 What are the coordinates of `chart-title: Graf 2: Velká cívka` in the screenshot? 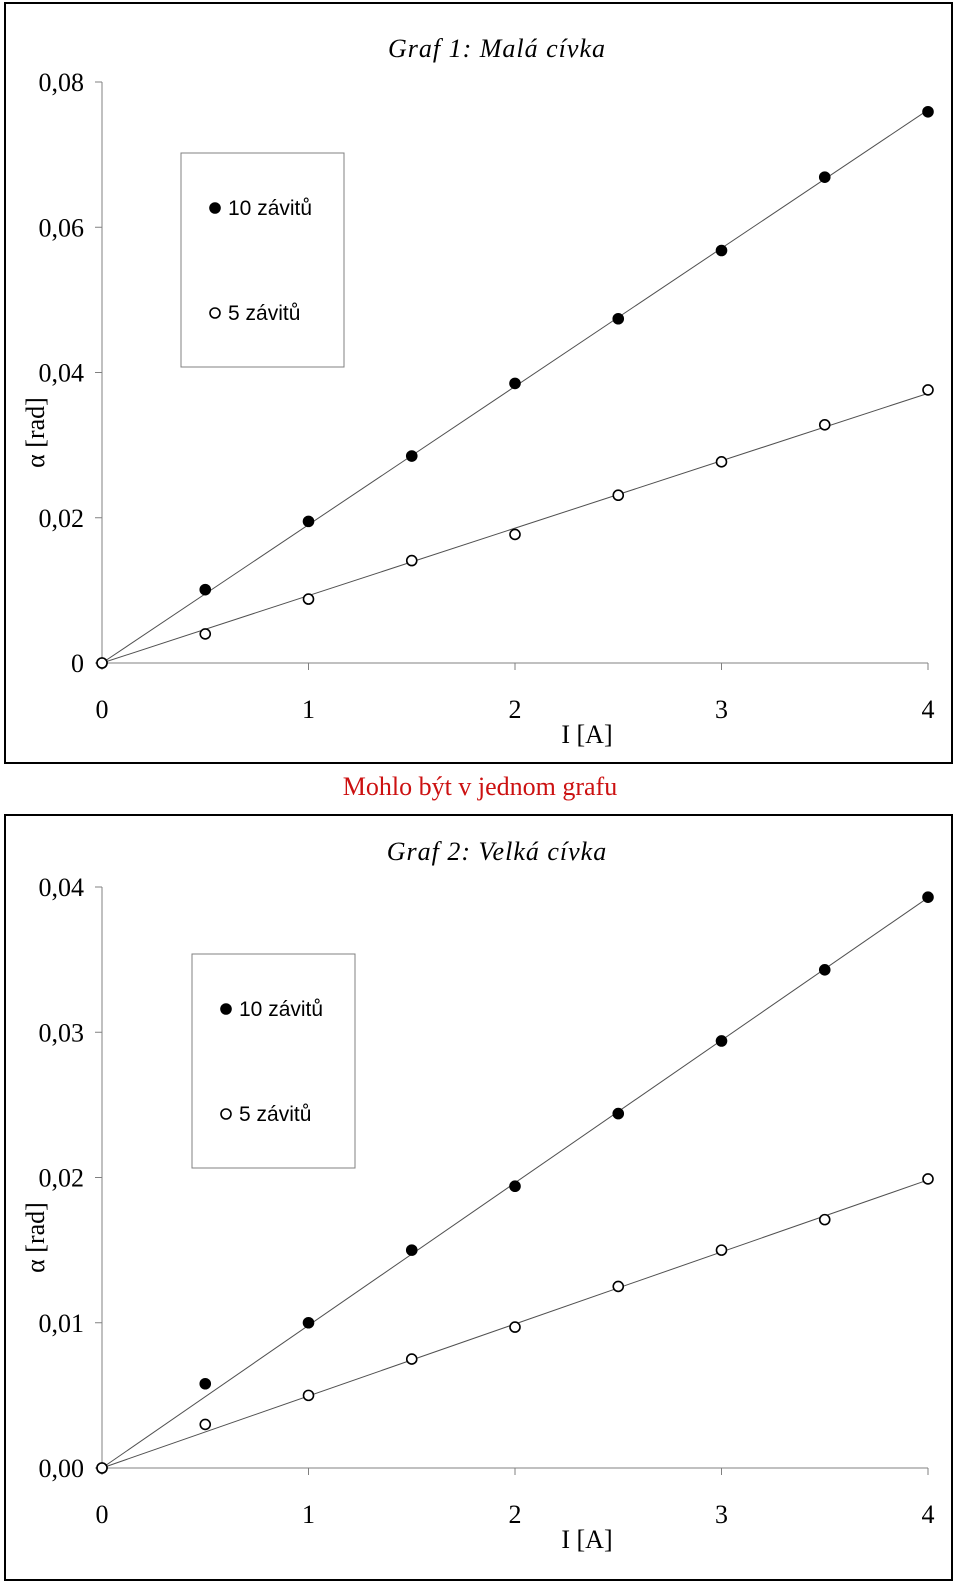 It's located at (497, 851).